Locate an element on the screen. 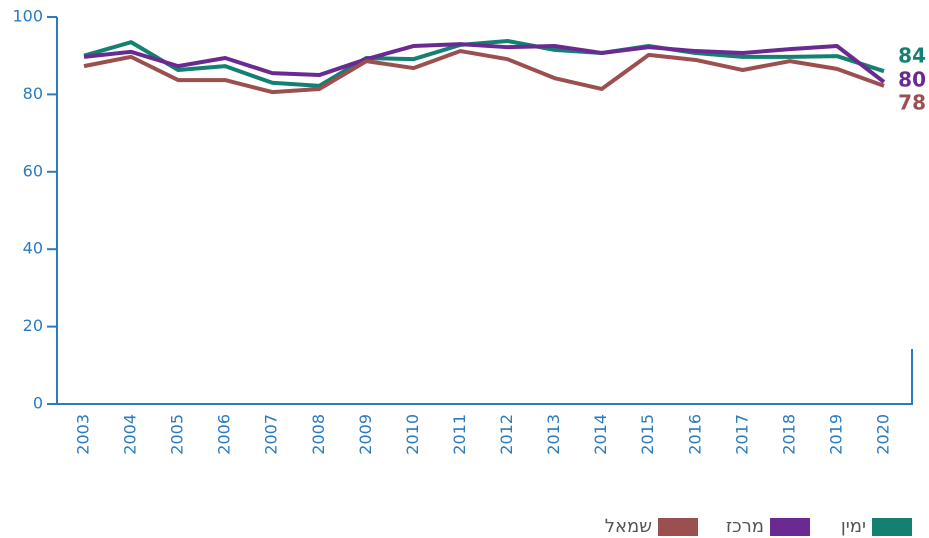 The height and width of the screenshot is (538, 929). x-tick-label: 2006 is located at coordinates (224, 434).